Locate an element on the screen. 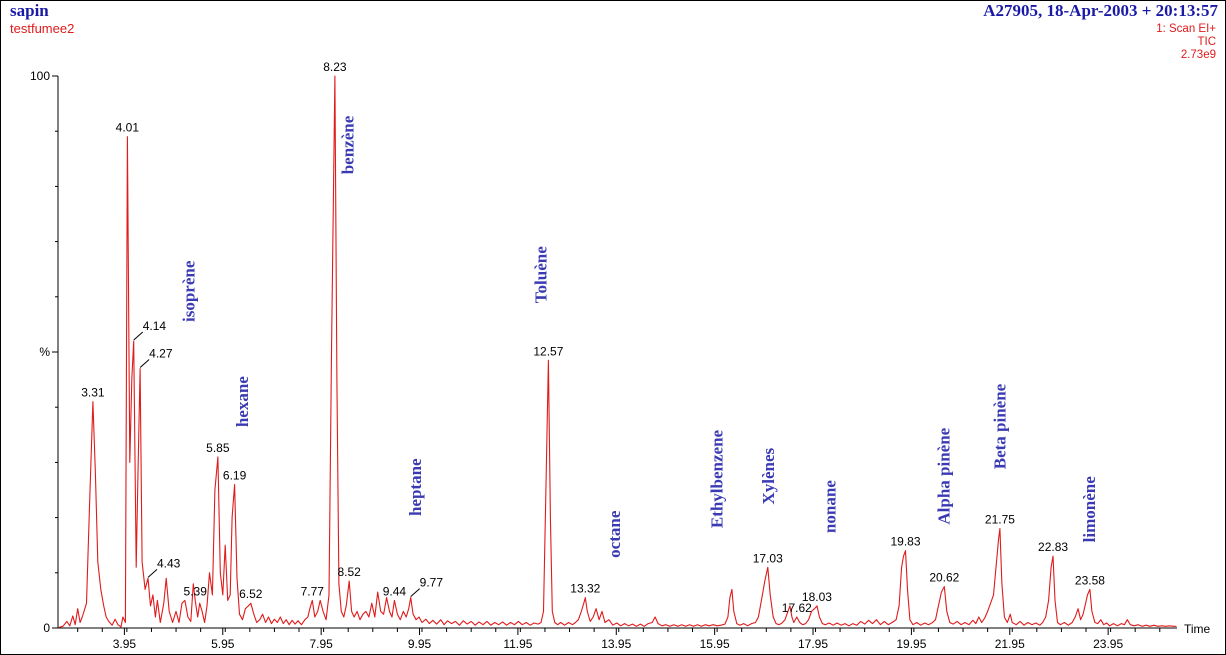  x-tick-label: 13.95 is located at coordinates (616, 644).